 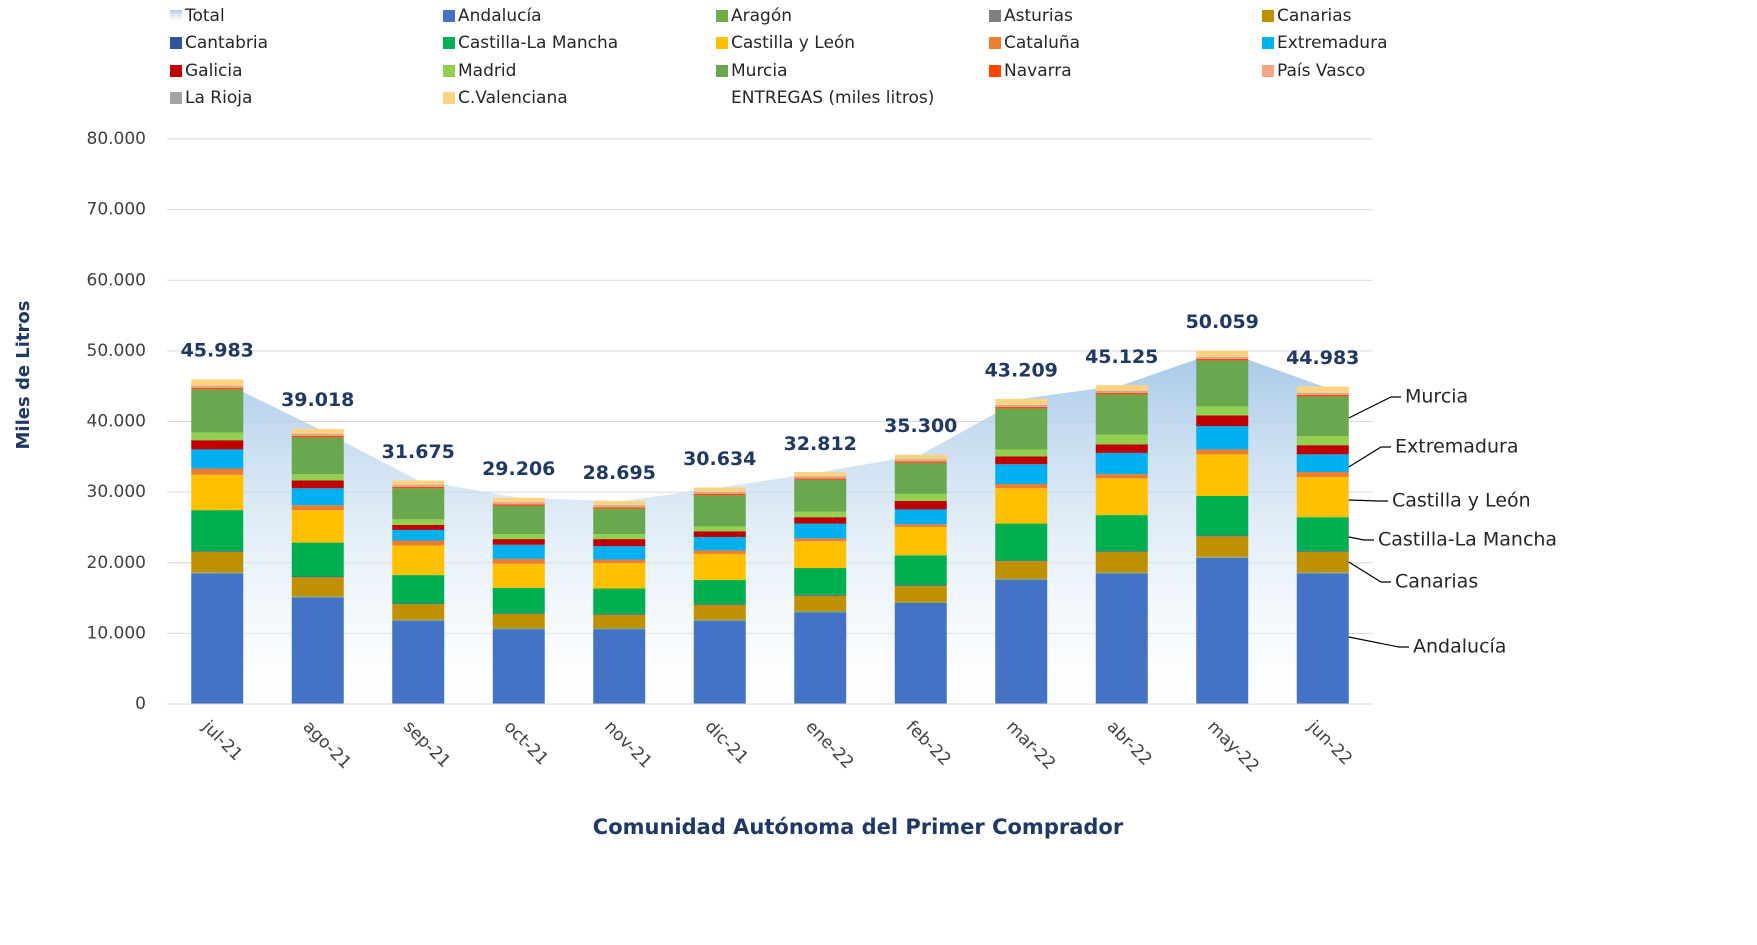 What do you see at coordinates (793, 43) in the screenshot?
I see `legend-label: Castilla y León` at bounding box center [793, 43].